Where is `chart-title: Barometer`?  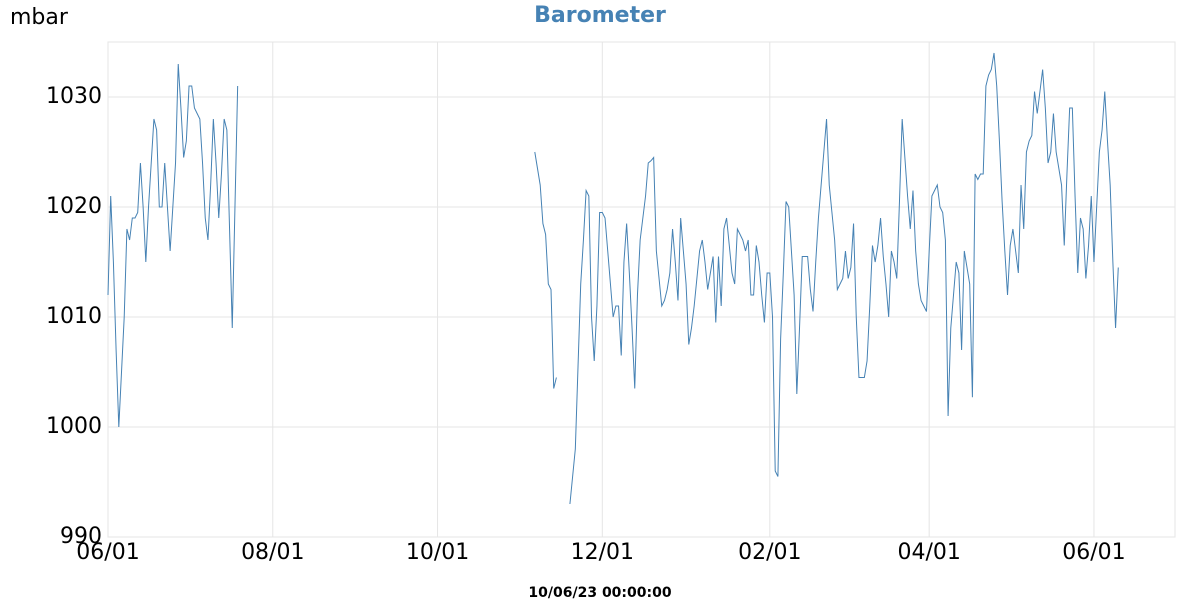 chart-title: Barometer is located at coordinates (600, 15).